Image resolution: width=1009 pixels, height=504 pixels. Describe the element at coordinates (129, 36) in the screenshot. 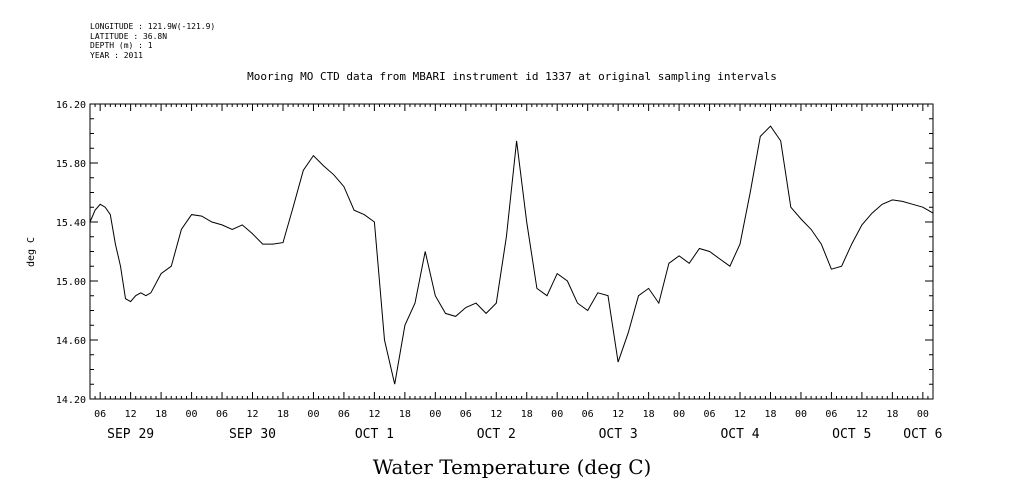

I see `meta-latitude: LATITUDE : 36.8N` at that location.